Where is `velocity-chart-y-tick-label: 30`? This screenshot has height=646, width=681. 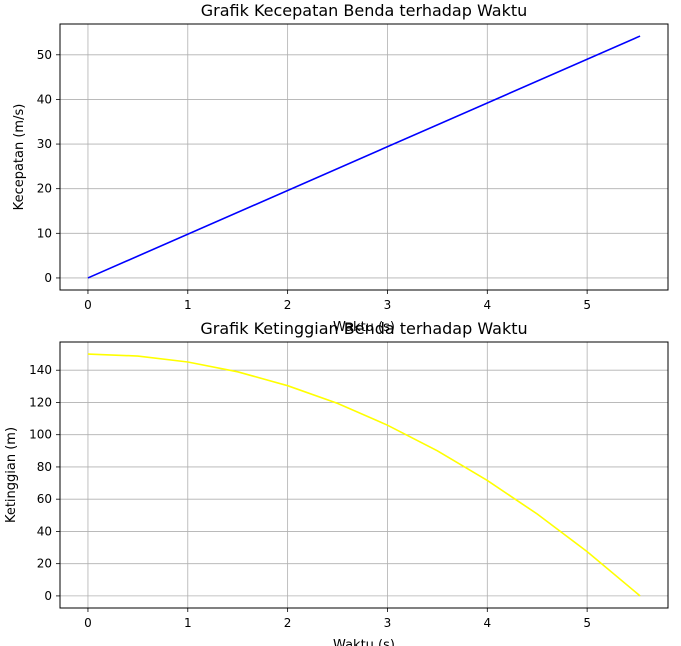 velocity-chart-y-tick-label: 30 is located at coordinates (44, 144).